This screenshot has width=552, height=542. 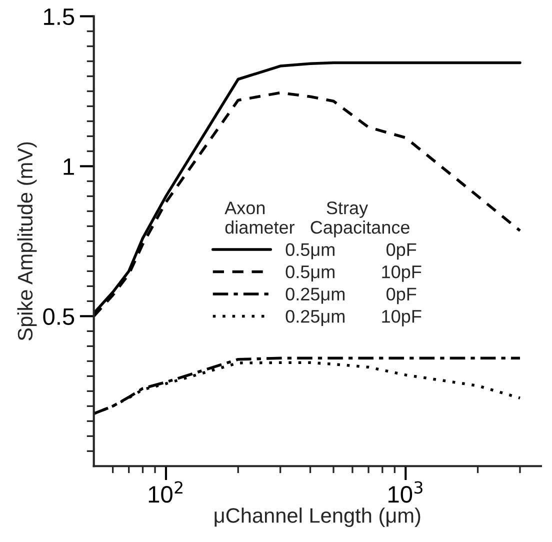 What do you see at coordinates (317, 220) in the screenshot?
I see `legend-title: Axon Stray diameter Capacitance` at bounding box center [317, 220].